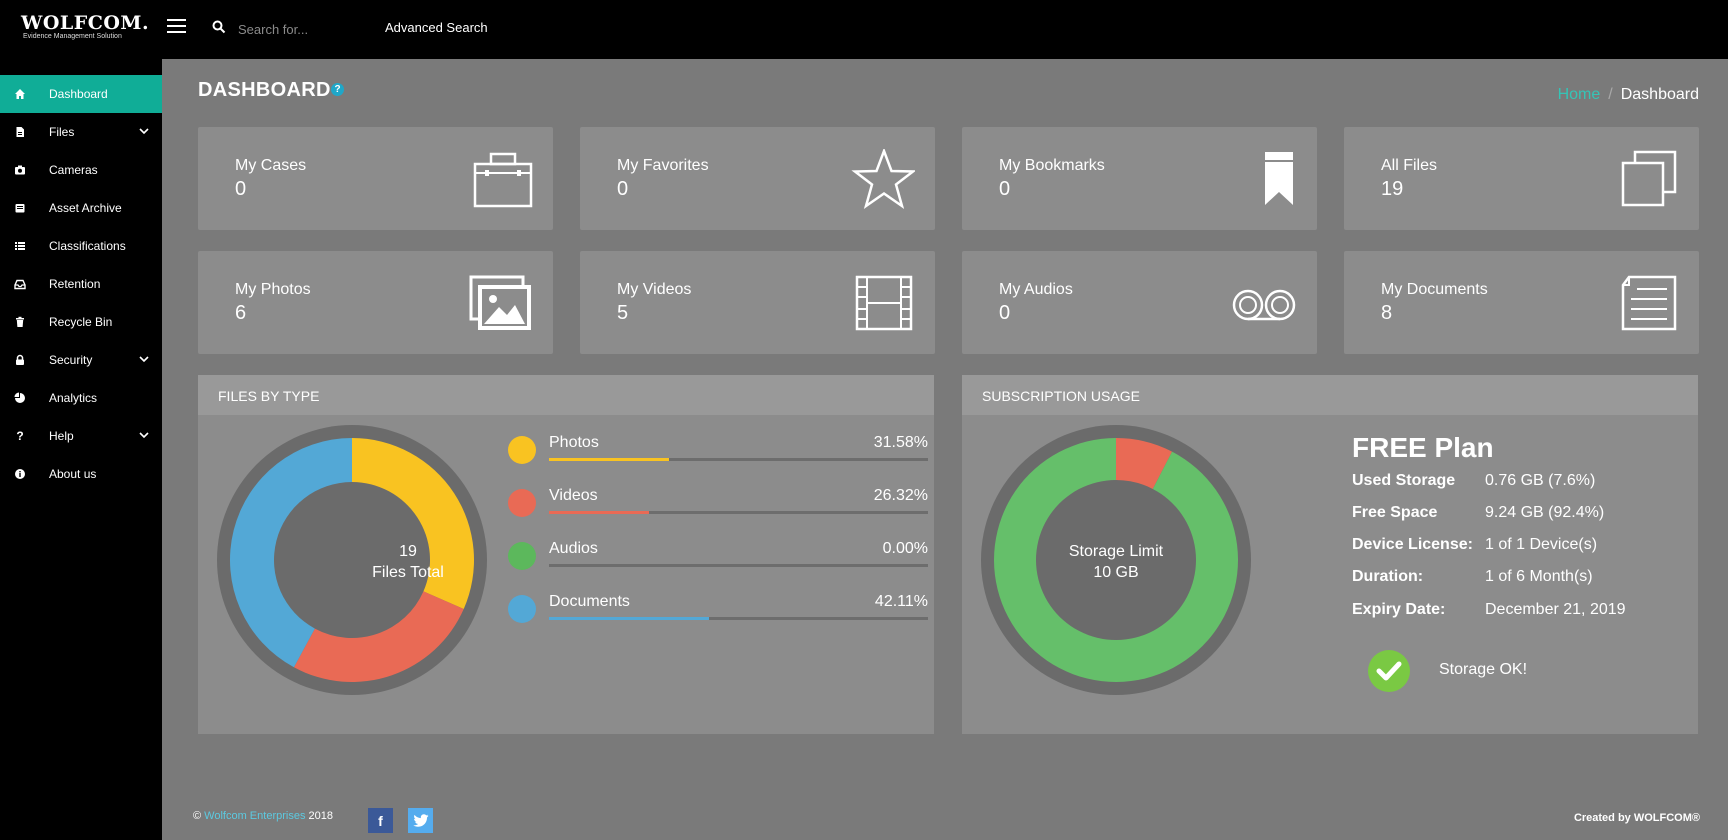 The height and width of the screenshot is (840, 1728). I want to click on sidebar-item-cameras: Cameras, so click(81, 170).